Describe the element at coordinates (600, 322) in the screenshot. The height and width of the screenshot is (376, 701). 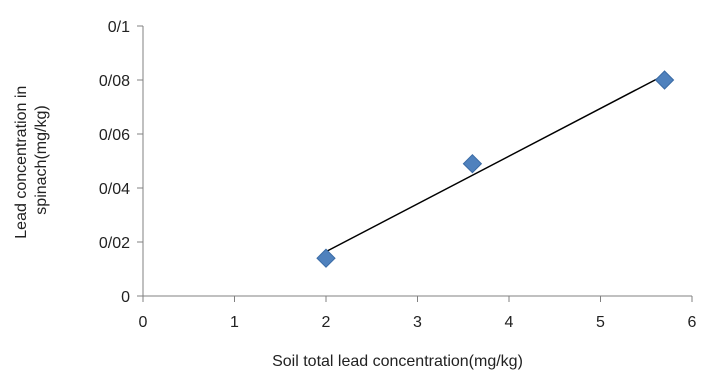
I see `x-tick-label: 5` at that location.